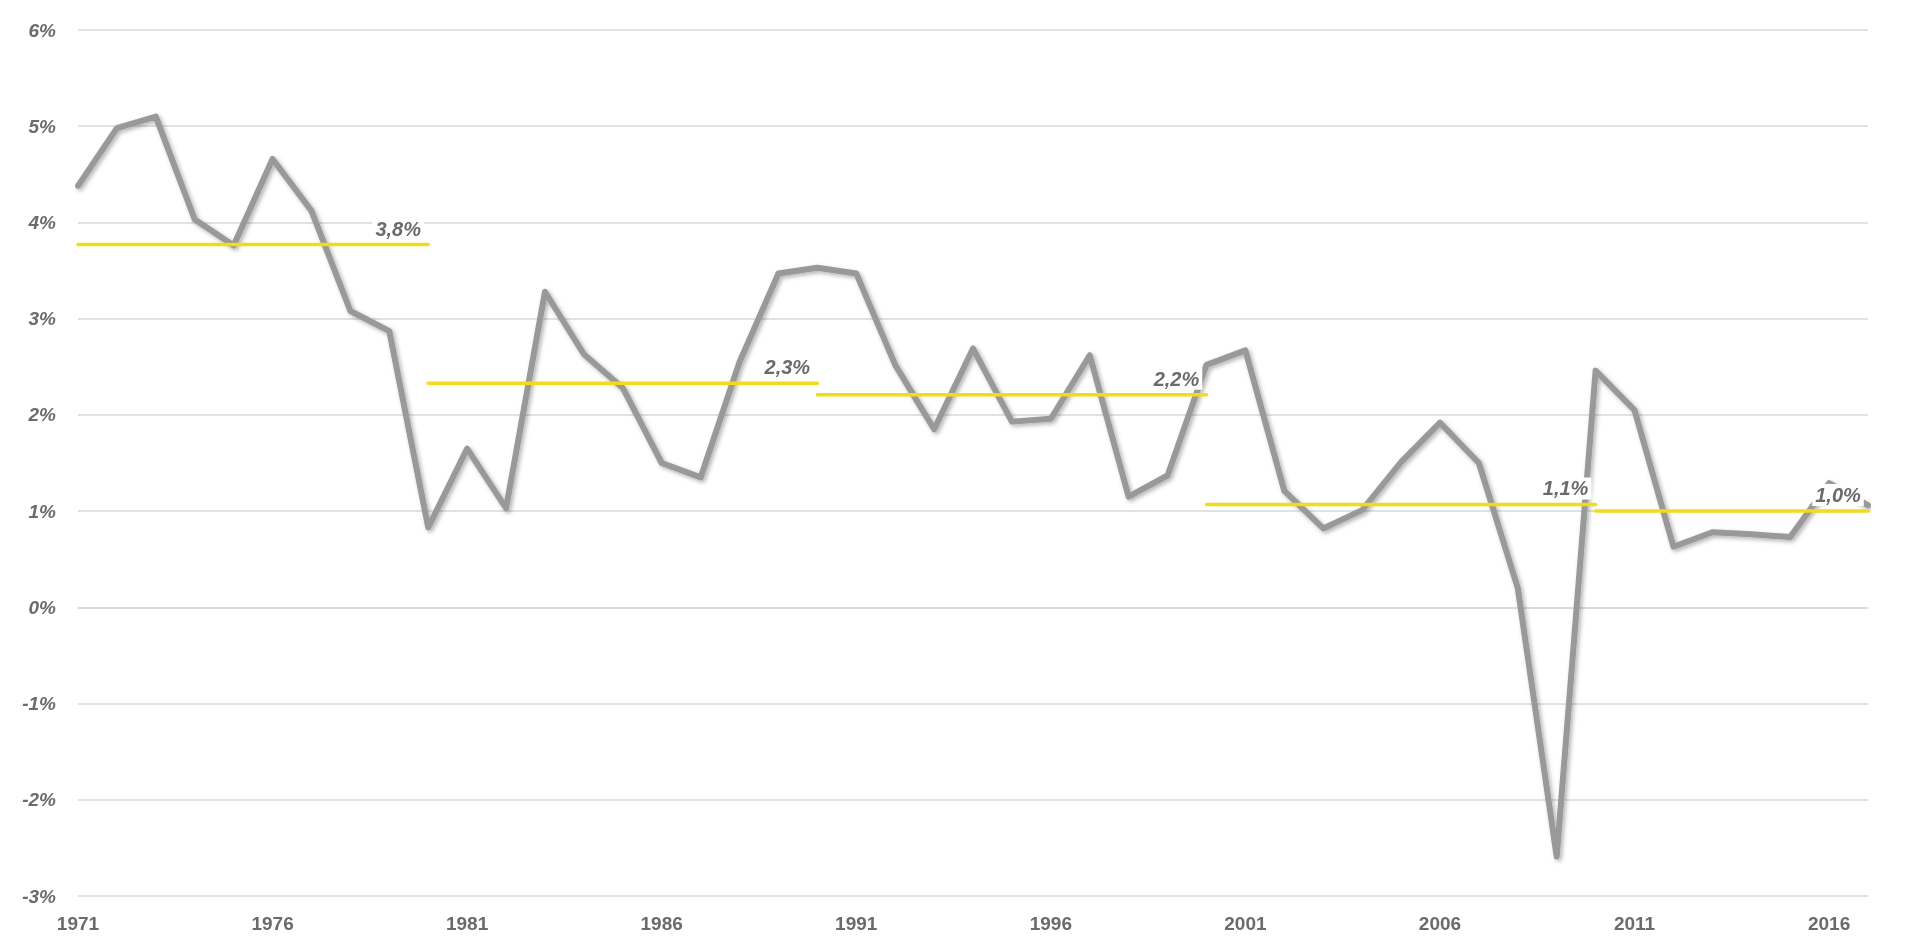 The width and height of the screenshot is (1917, 945). I want to click on y-tick-label: -2%, so click(39, 800).